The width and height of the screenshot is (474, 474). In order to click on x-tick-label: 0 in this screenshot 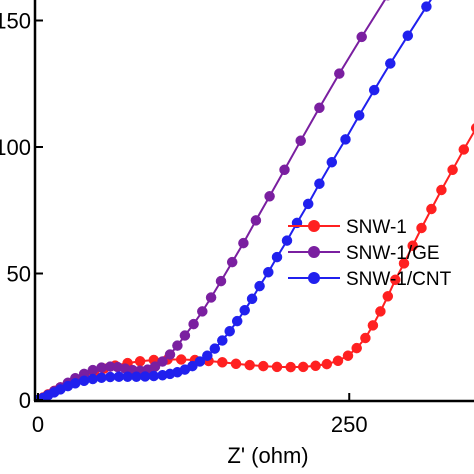, I will do `click(38, 424)`.